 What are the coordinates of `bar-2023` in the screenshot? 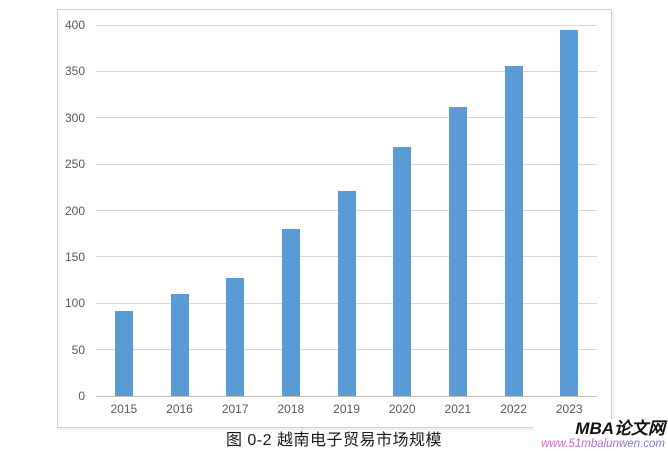 It's located at (569, 212).